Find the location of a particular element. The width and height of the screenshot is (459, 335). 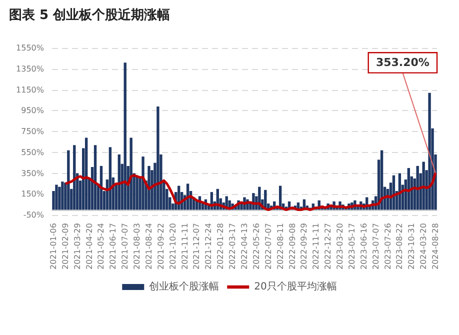

x-tick-label: 2022-04-13 is located at coordinates (244, 246).